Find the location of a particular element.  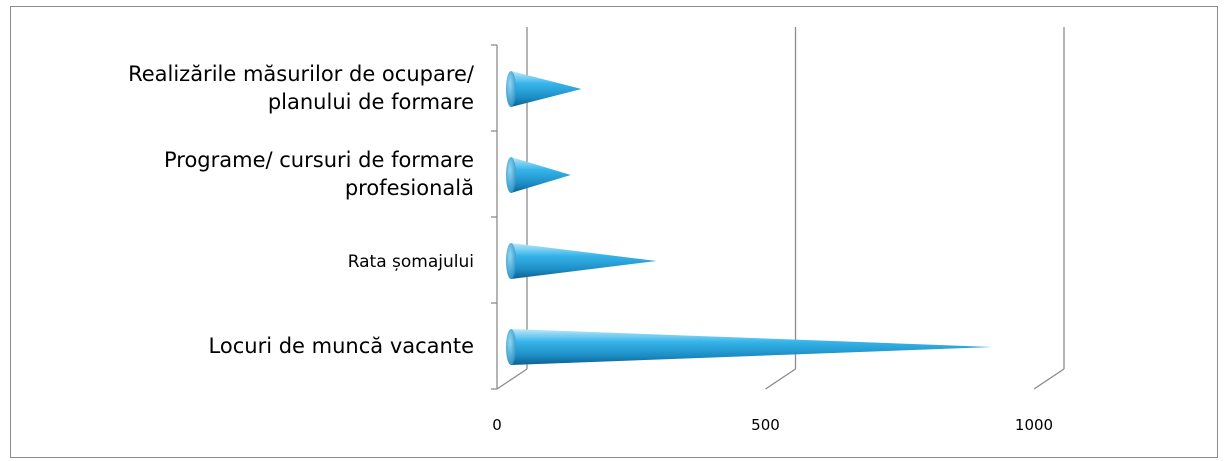

x-tick-label: 500 is located at coordinates (765, 425).